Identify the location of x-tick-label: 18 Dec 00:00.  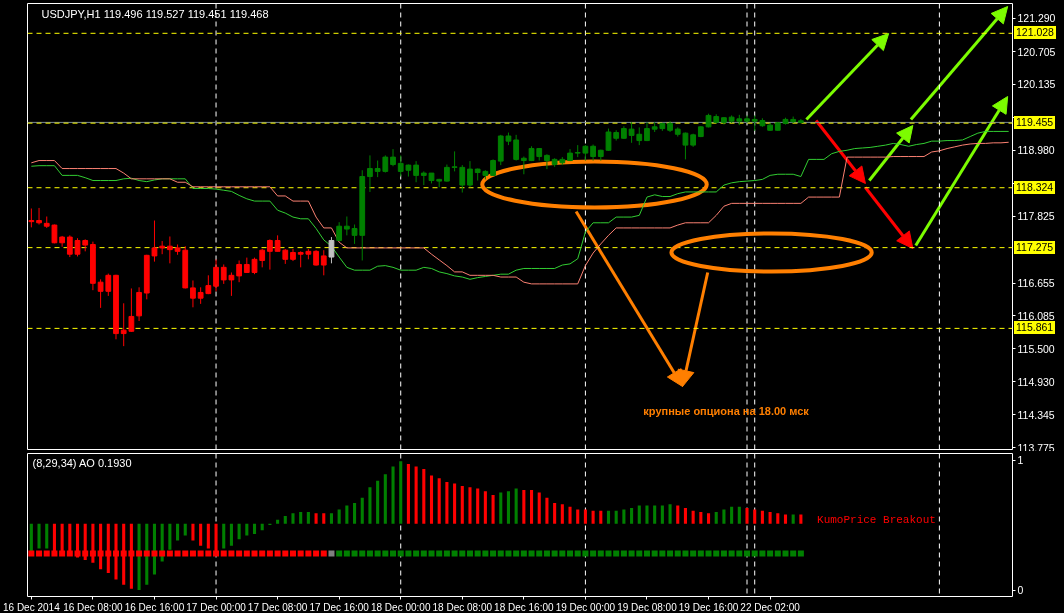
(400, 607).